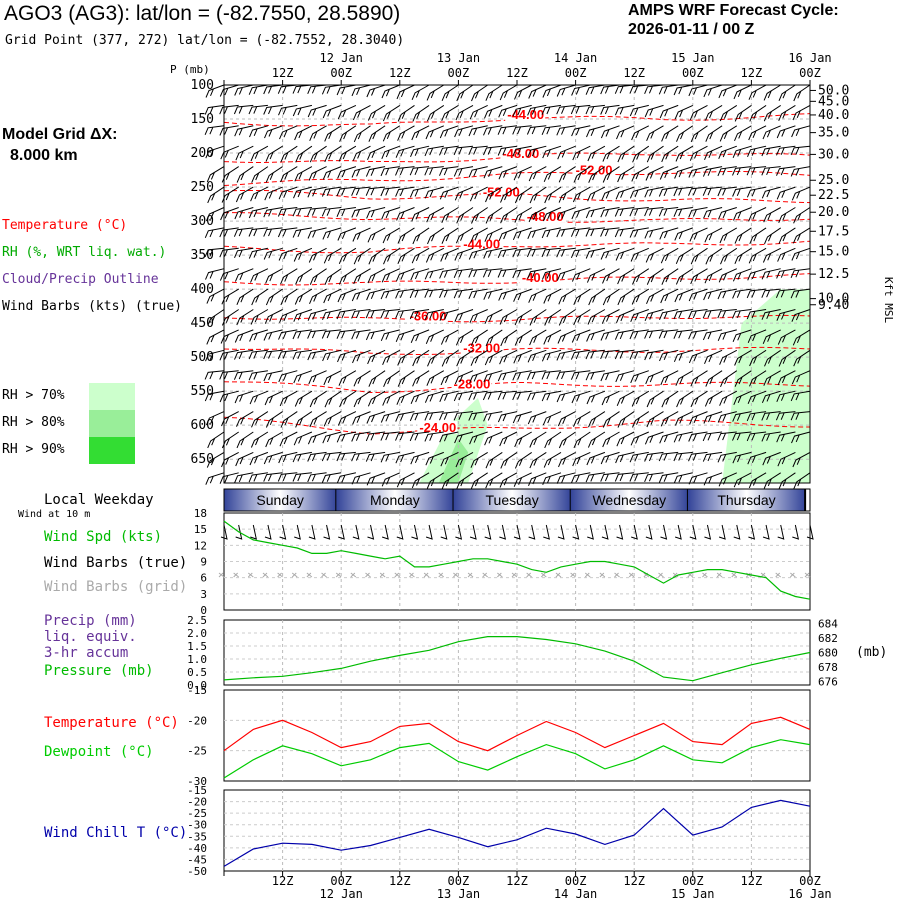  I want to click on wind-speed-line, so click(517, 560).